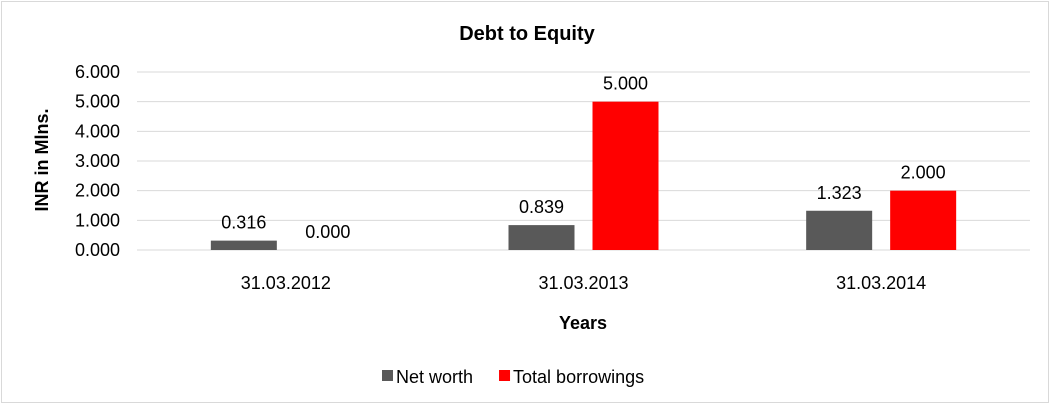 This screenshot has width=1052, height=406. What do you see at coordinates (42, 160) in the screenshot?
I see `y-axis-label: INR in Mlns.` at bounding box center [42, 160].